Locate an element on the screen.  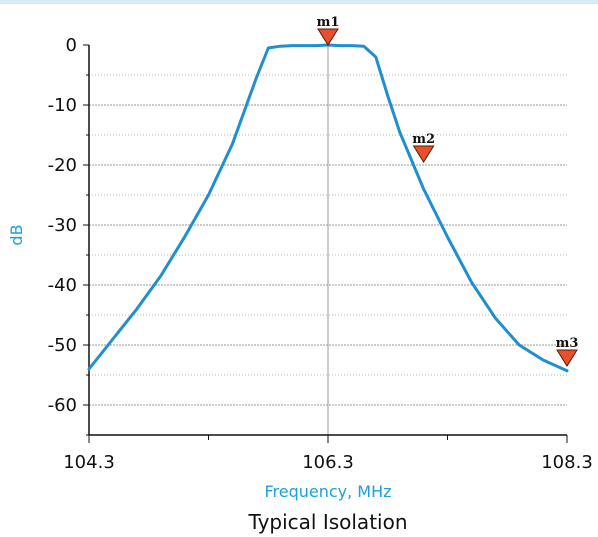
y-tick-label: -10 is located at coordinates (62, 105).